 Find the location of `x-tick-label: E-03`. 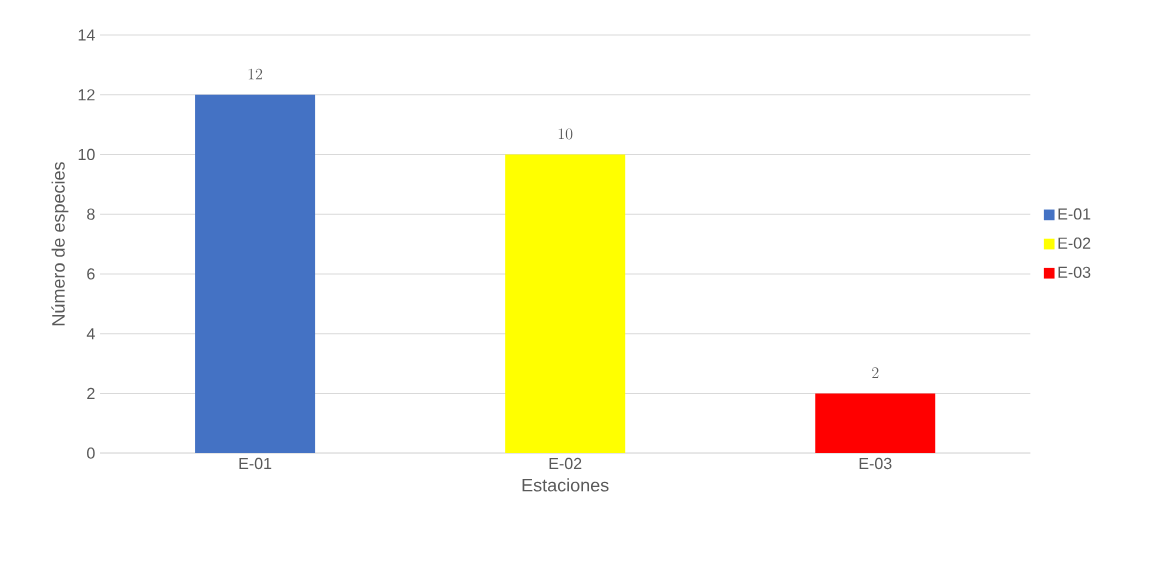

x-tick-label: E-03 is located at coordinates (875, 463).